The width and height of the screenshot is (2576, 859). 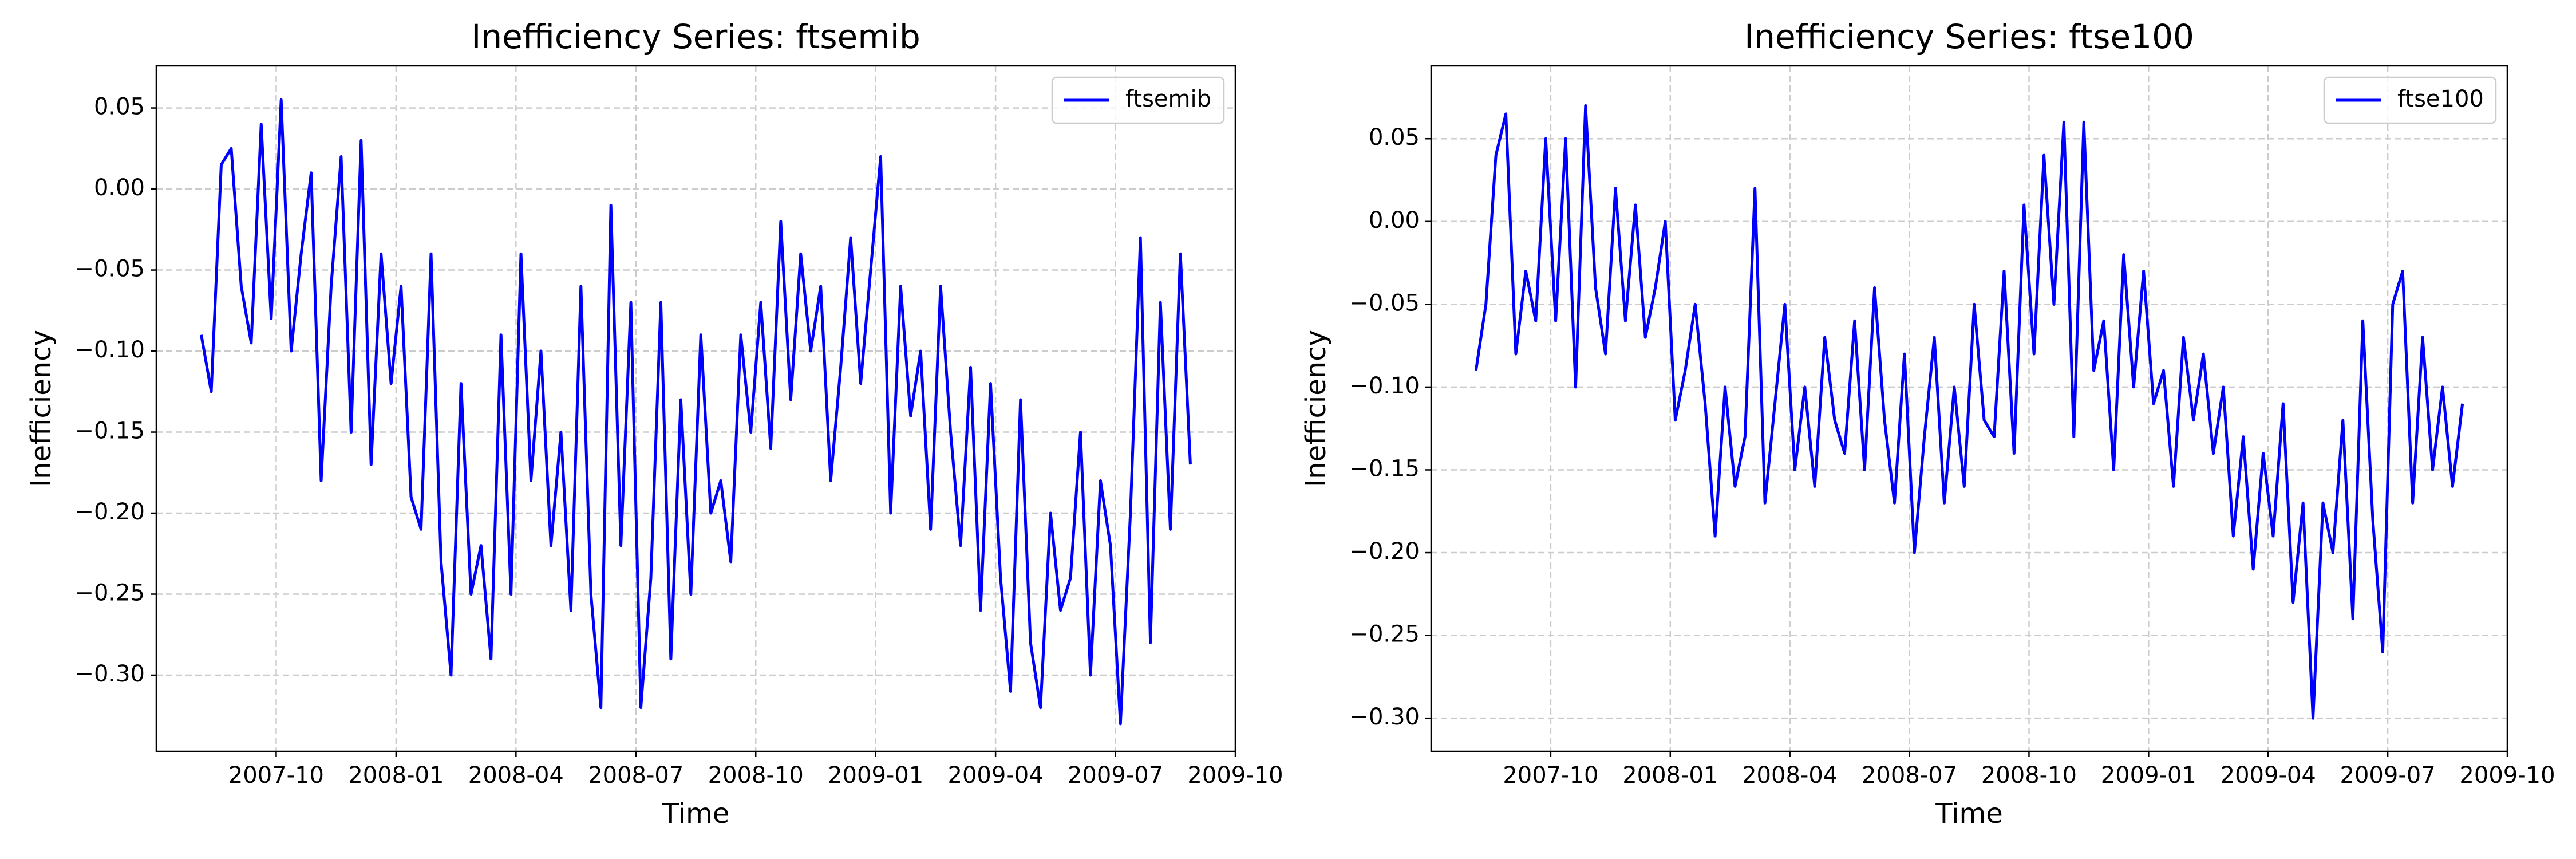 I want to click on chart-title: Inefficiency Series: ftsemib, so click(x=695, y=36).